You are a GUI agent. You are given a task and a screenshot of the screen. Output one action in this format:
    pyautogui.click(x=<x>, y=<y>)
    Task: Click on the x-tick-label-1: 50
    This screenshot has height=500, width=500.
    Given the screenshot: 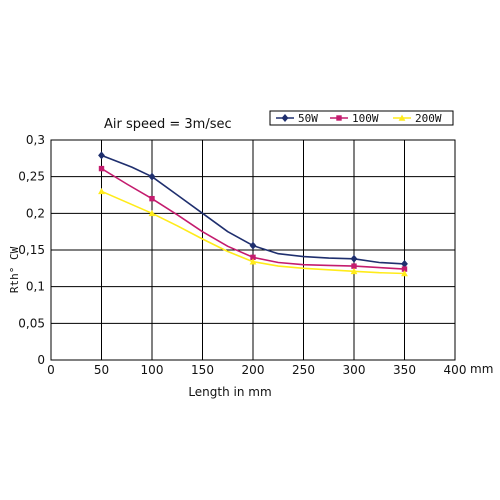 What is the action you would take?
    pyautogui.click(x=101, y=370)
    